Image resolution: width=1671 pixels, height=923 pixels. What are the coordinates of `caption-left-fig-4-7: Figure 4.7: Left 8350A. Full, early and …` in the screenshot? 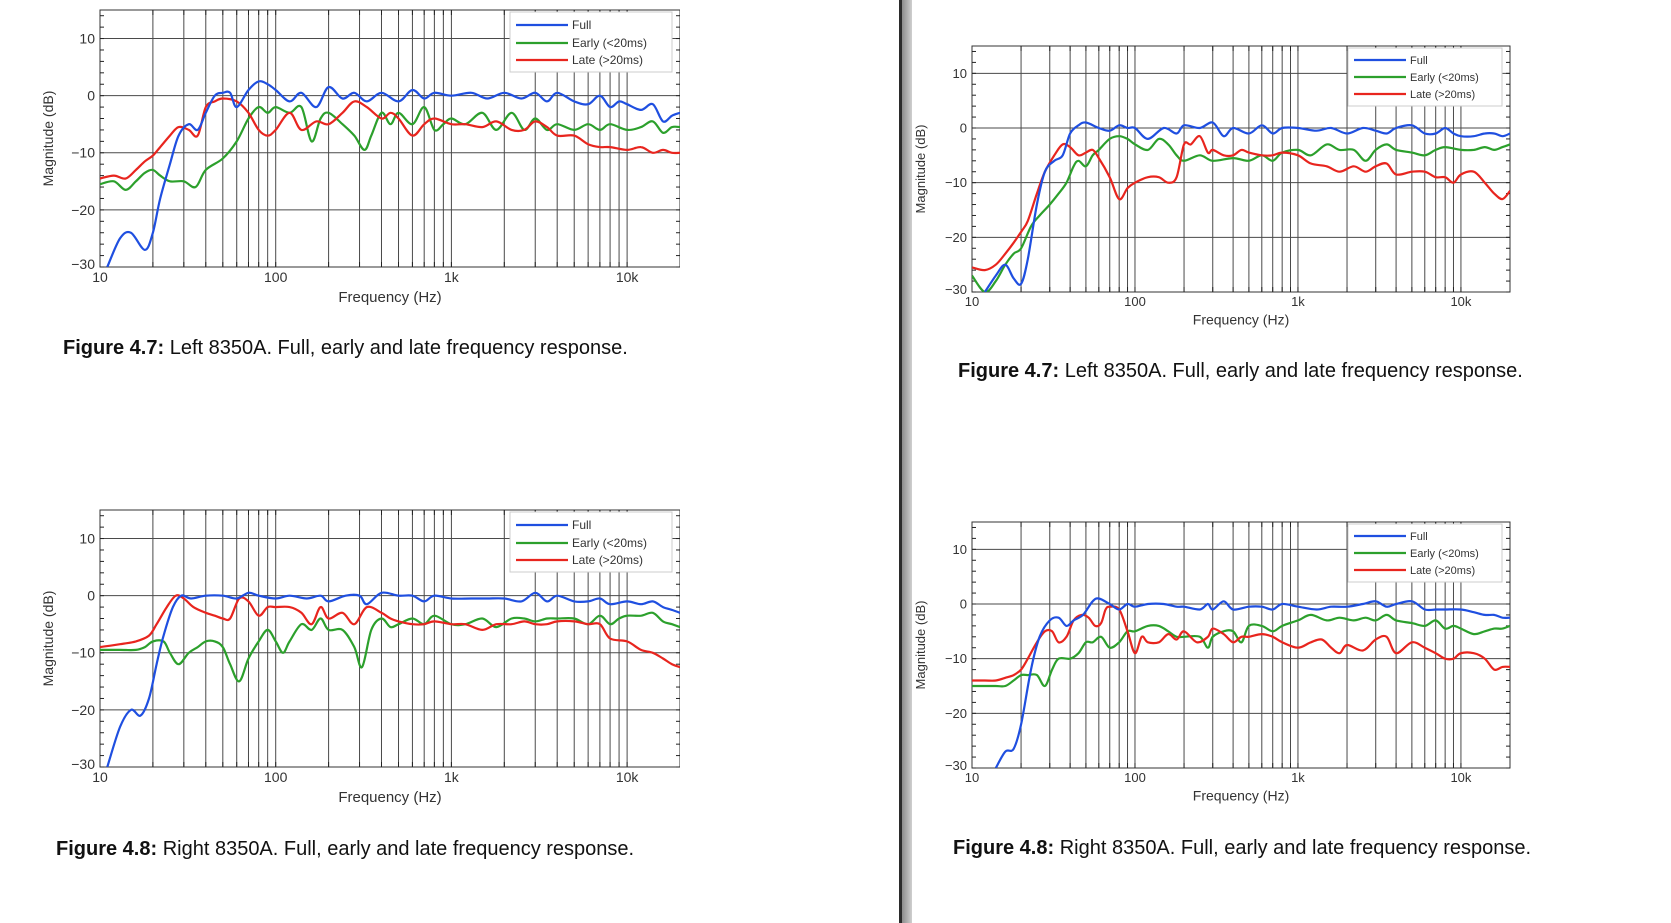 It's located at (345, 348).